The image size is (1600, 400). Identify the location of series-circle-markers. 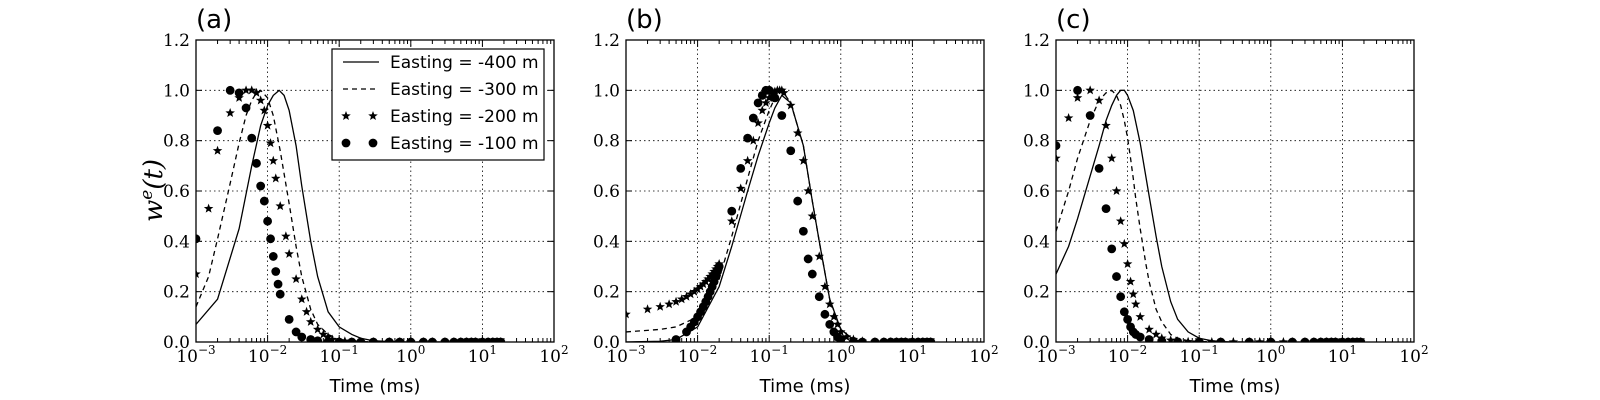
(803, 216).